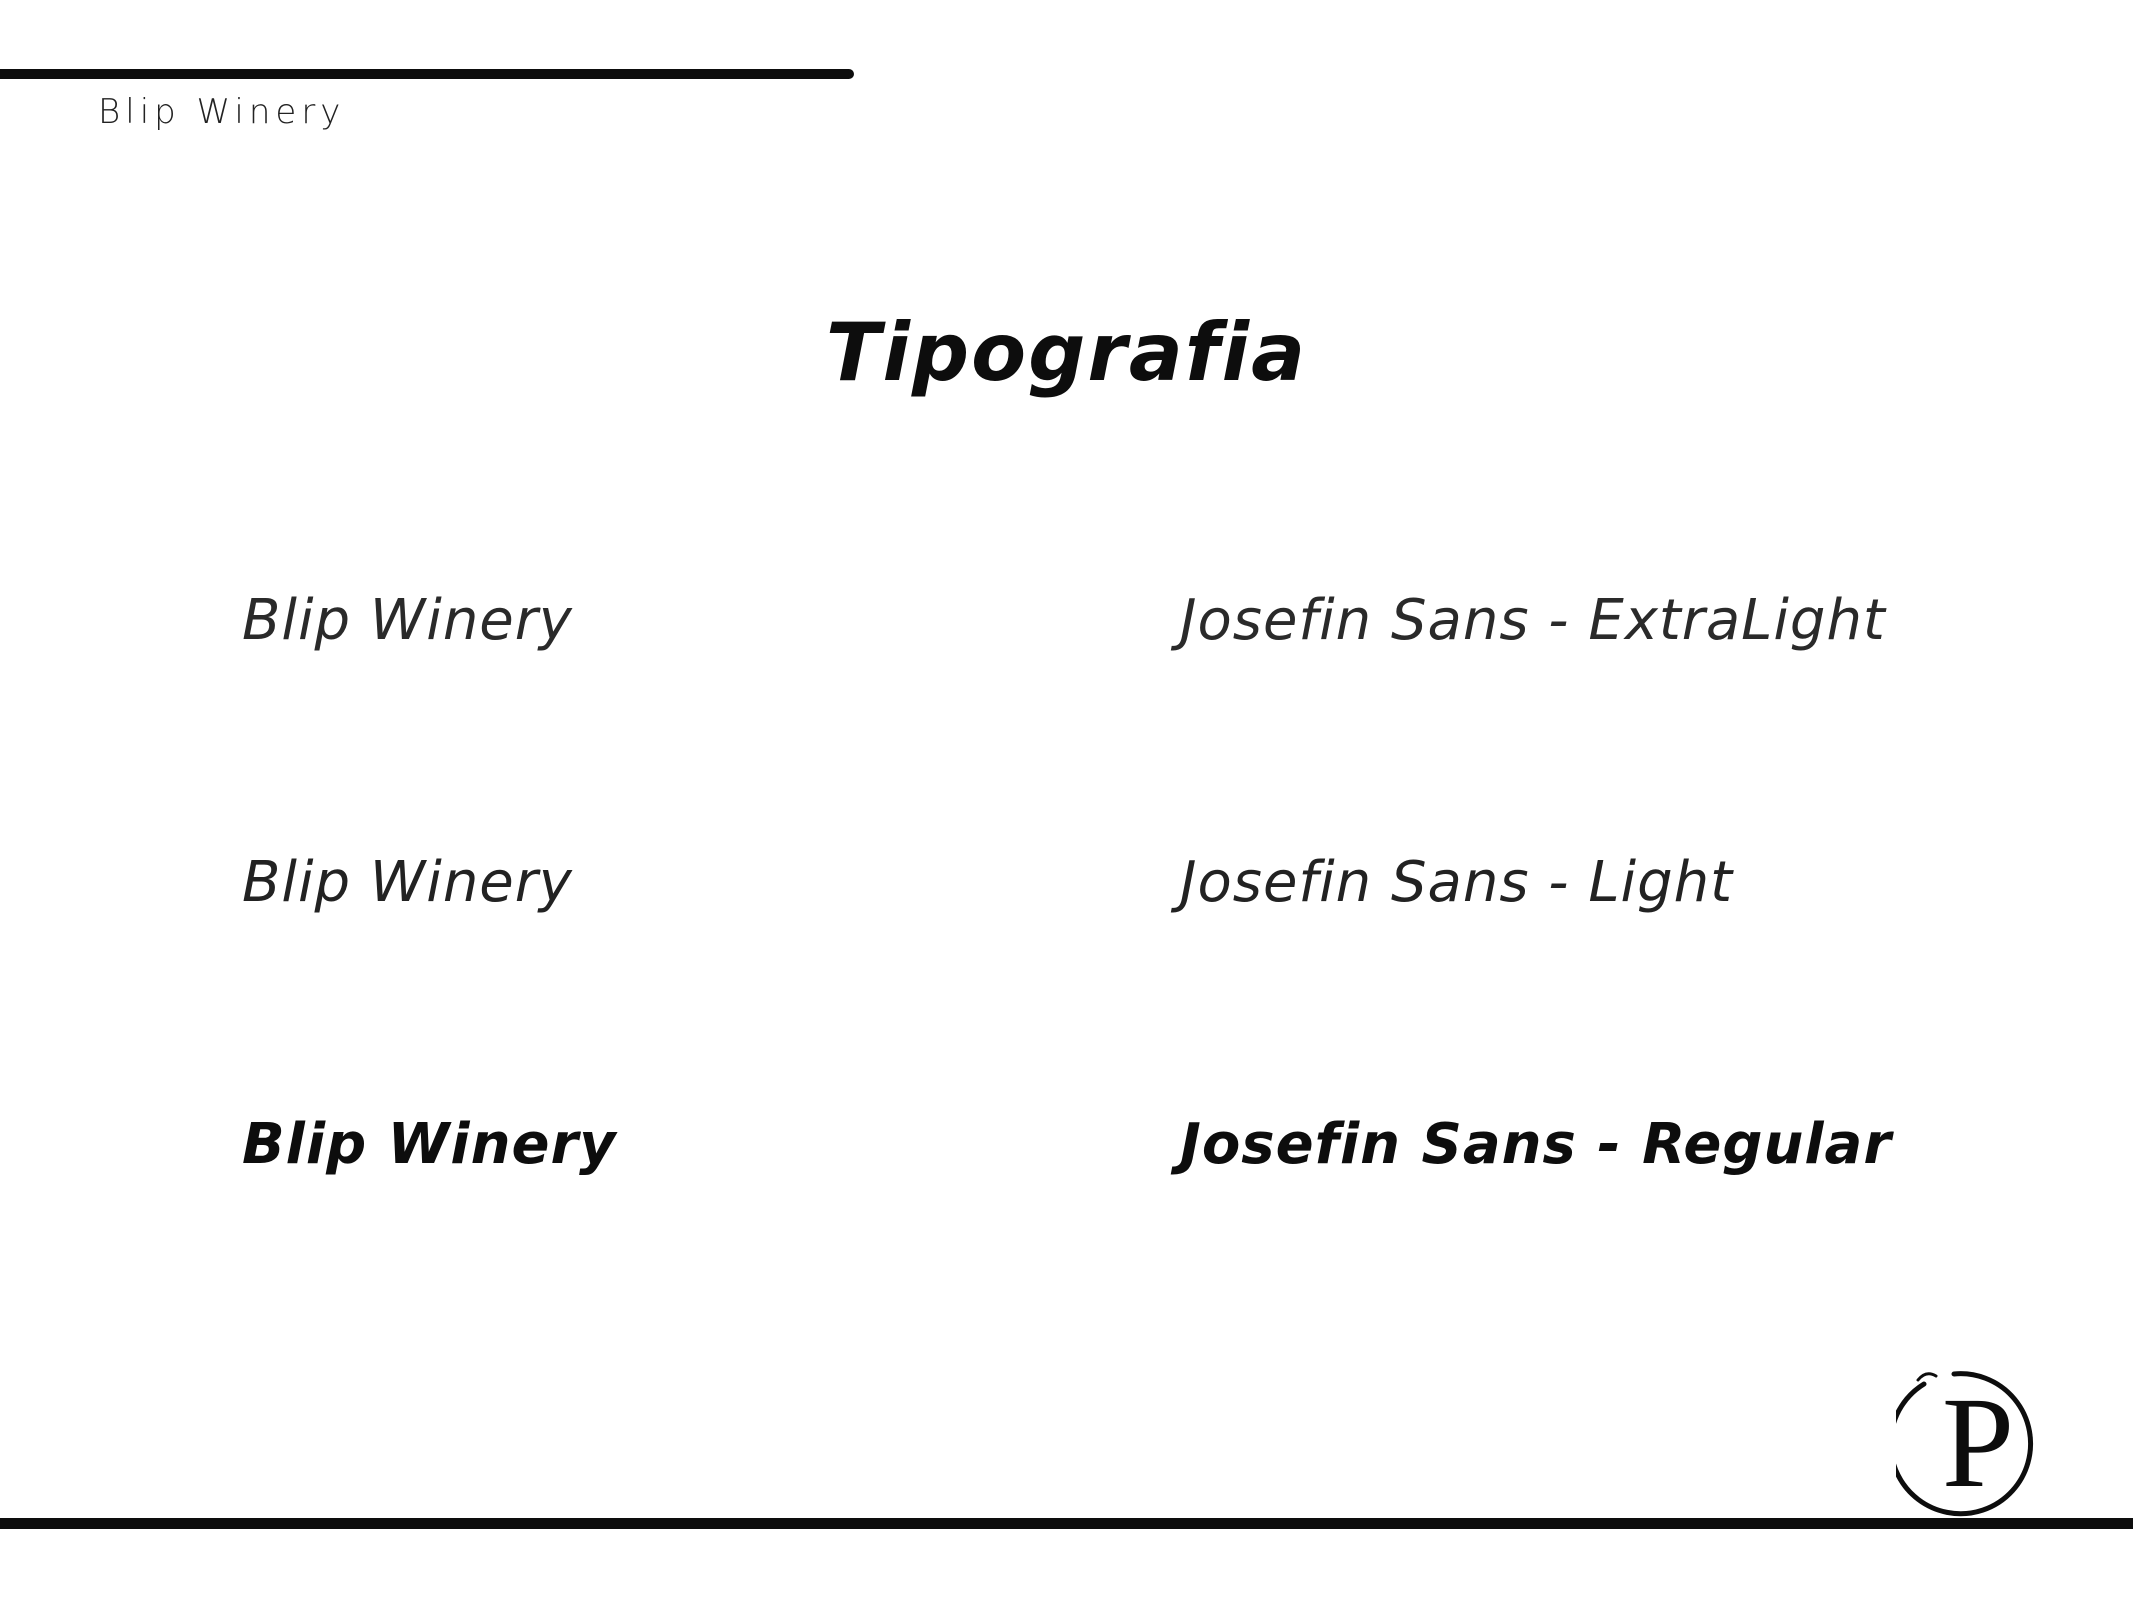 The height and width of the screenshot is (1600, 2133). What do you see at coordinates (427, 74) in the screenshot?
I see `top-divider` at bounding box center [427, 74].